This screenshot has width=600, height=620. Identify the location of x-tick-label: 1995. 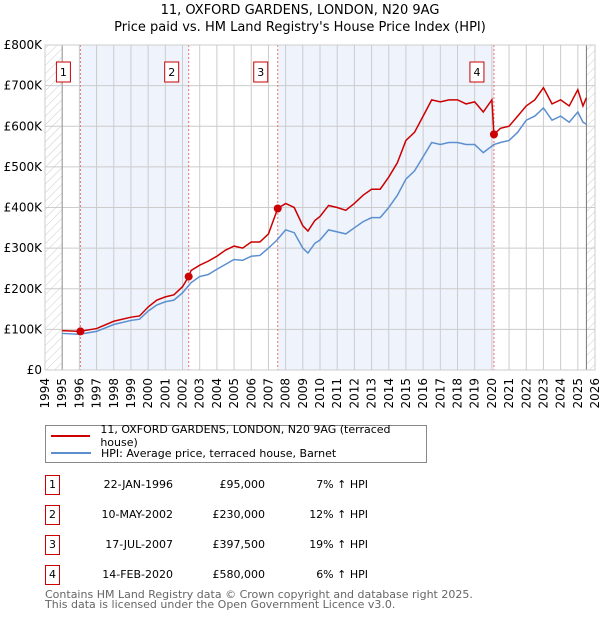
(62, 393).